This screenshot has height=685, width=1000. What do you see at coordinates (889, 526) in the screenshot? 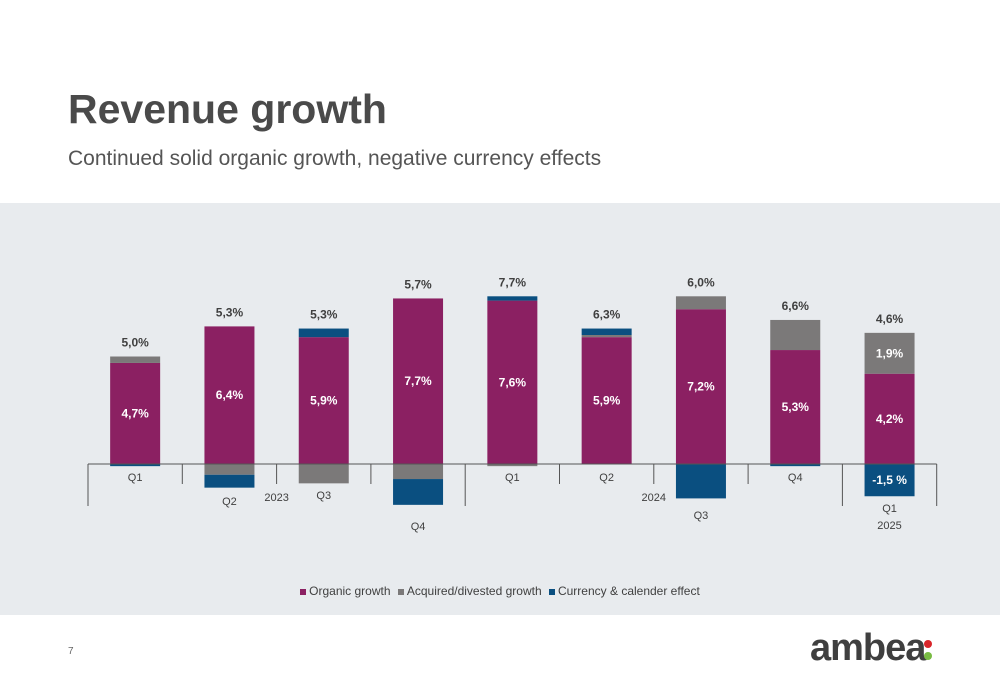
I see `year-label: 2025` at bounding box center [889, 526].